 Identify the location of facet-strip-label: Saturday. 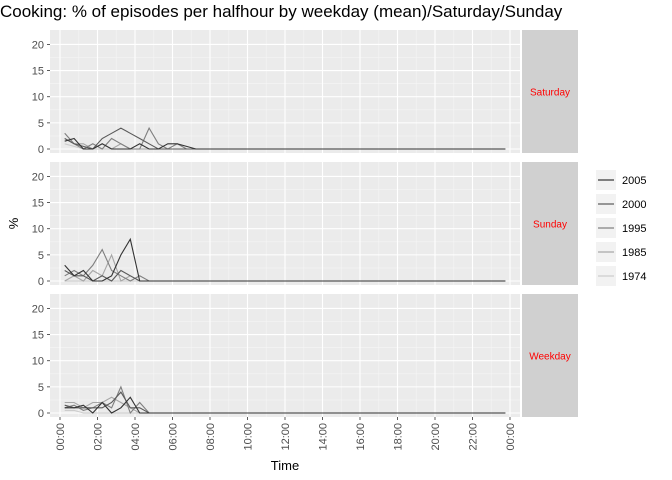
(550, 93).